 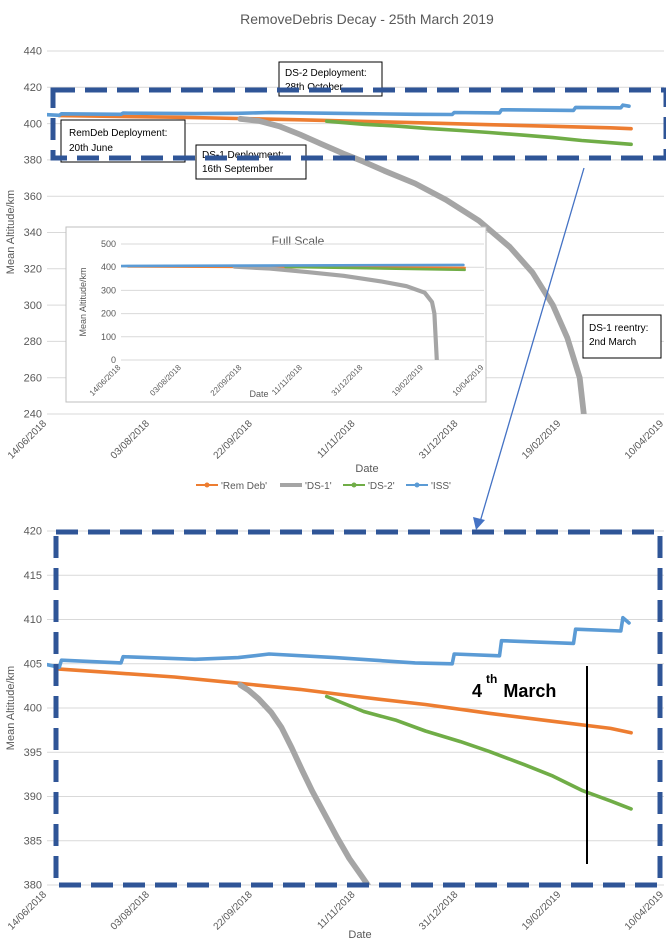 What do you see at coordinates (33, 161) in the screenshot?
I see `main-ytick-label: 380` at bounding box center [33, 161].